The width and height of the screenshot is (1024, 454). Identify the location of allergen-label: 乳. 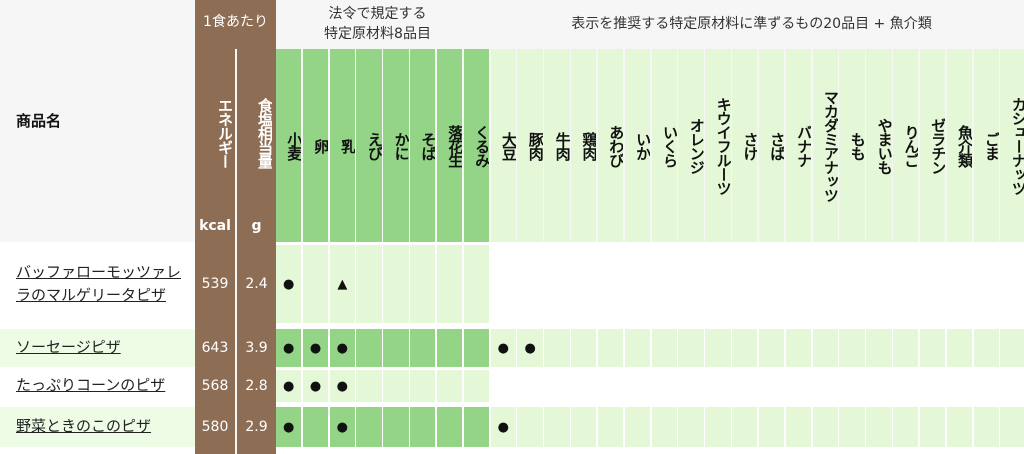
(346, 146).